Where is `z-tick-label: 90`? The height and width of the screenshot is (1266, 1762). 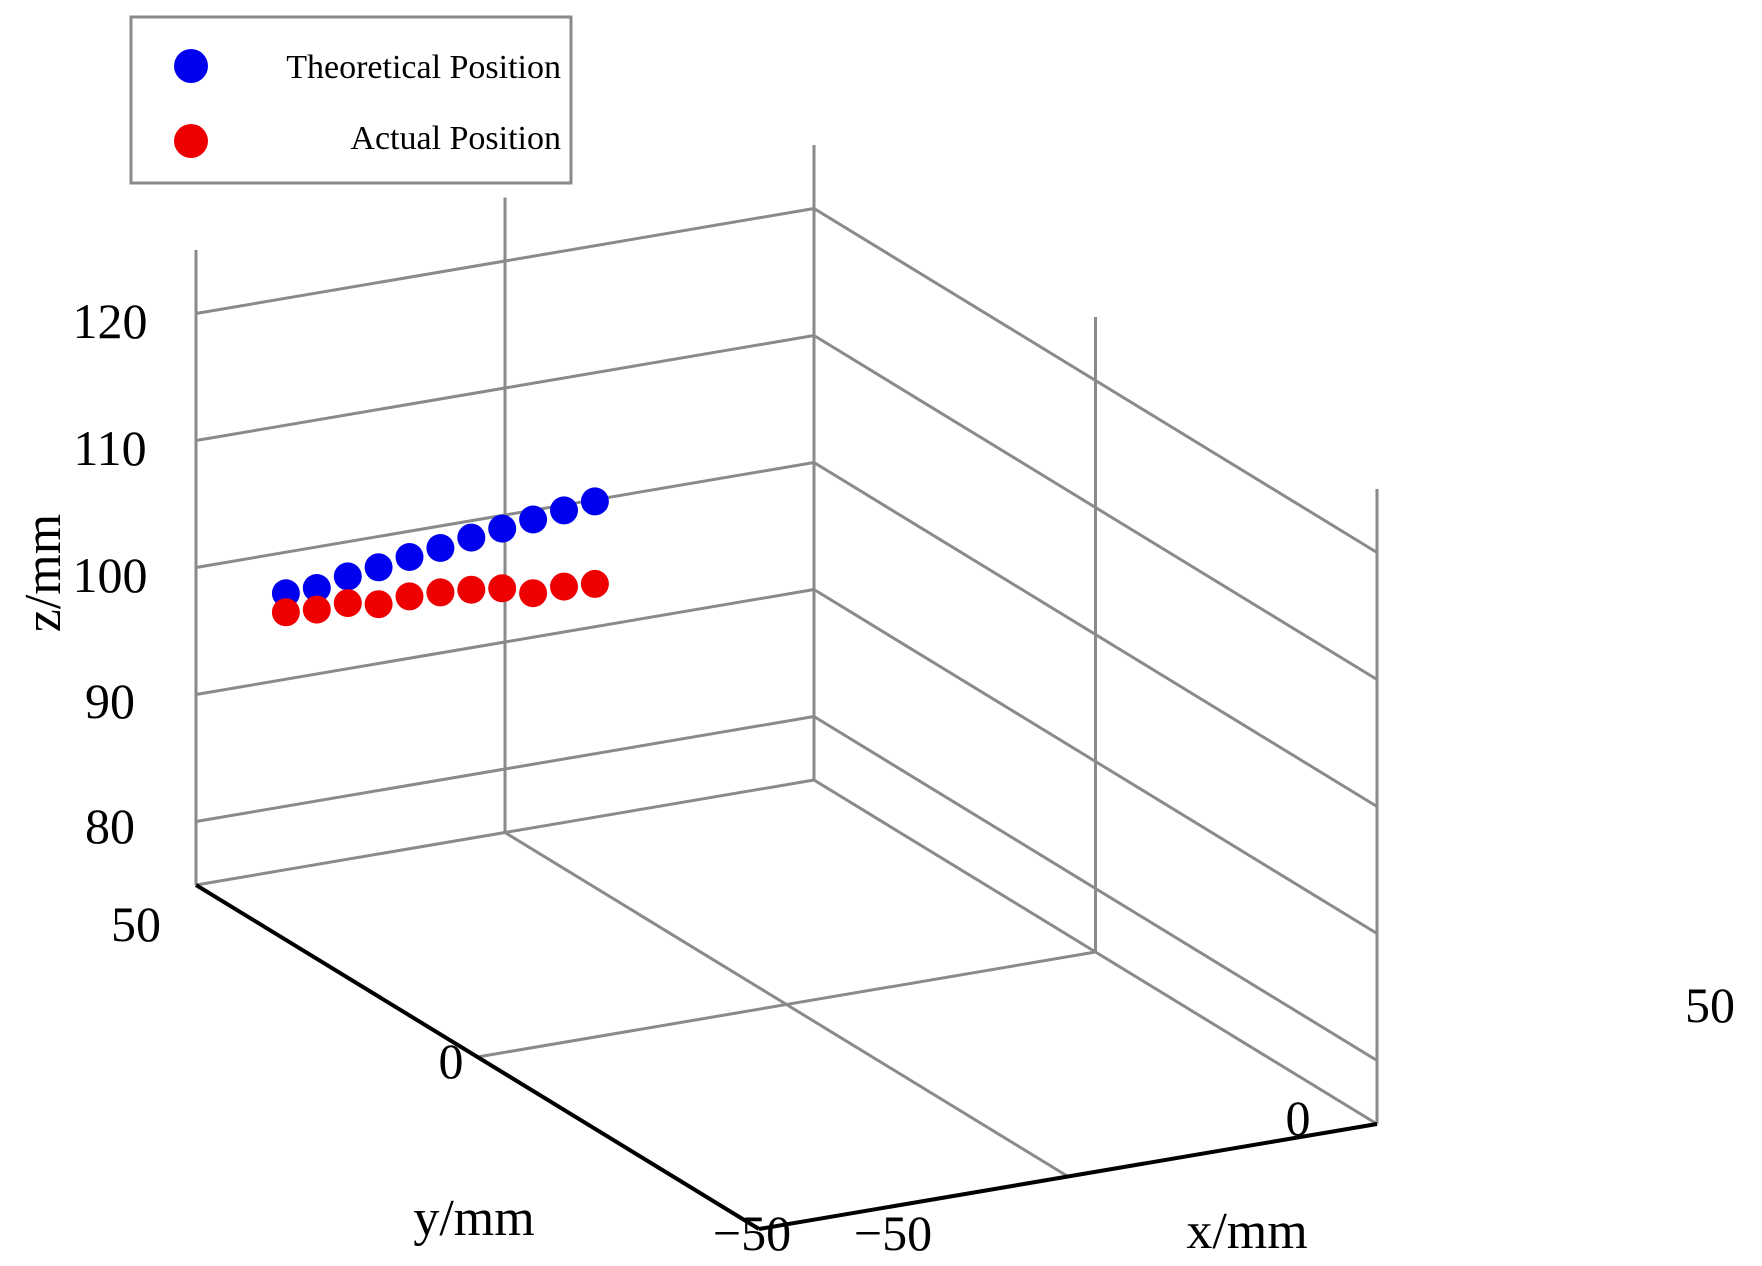 z-tick-label: 90 is located at coordinates (110, 701).